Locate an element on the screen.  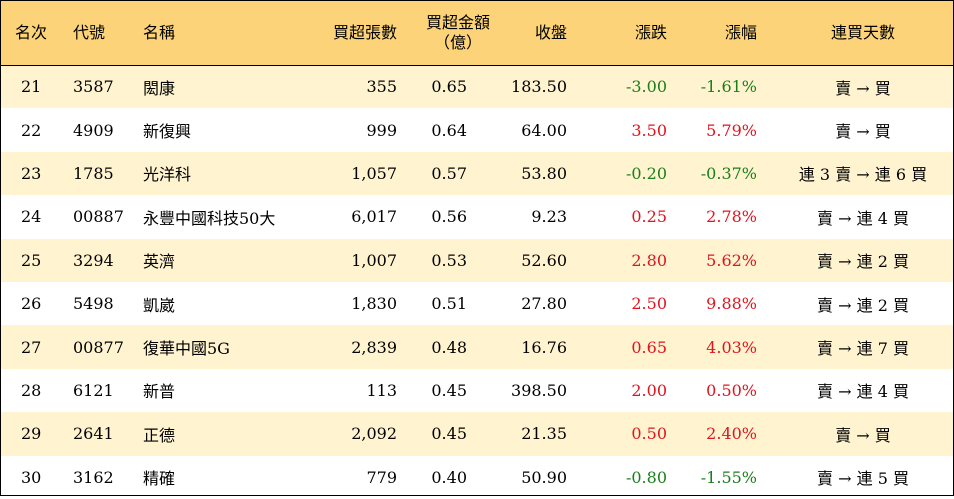
cell-change-pct: 9.88% is located at coordinates (731, 304).